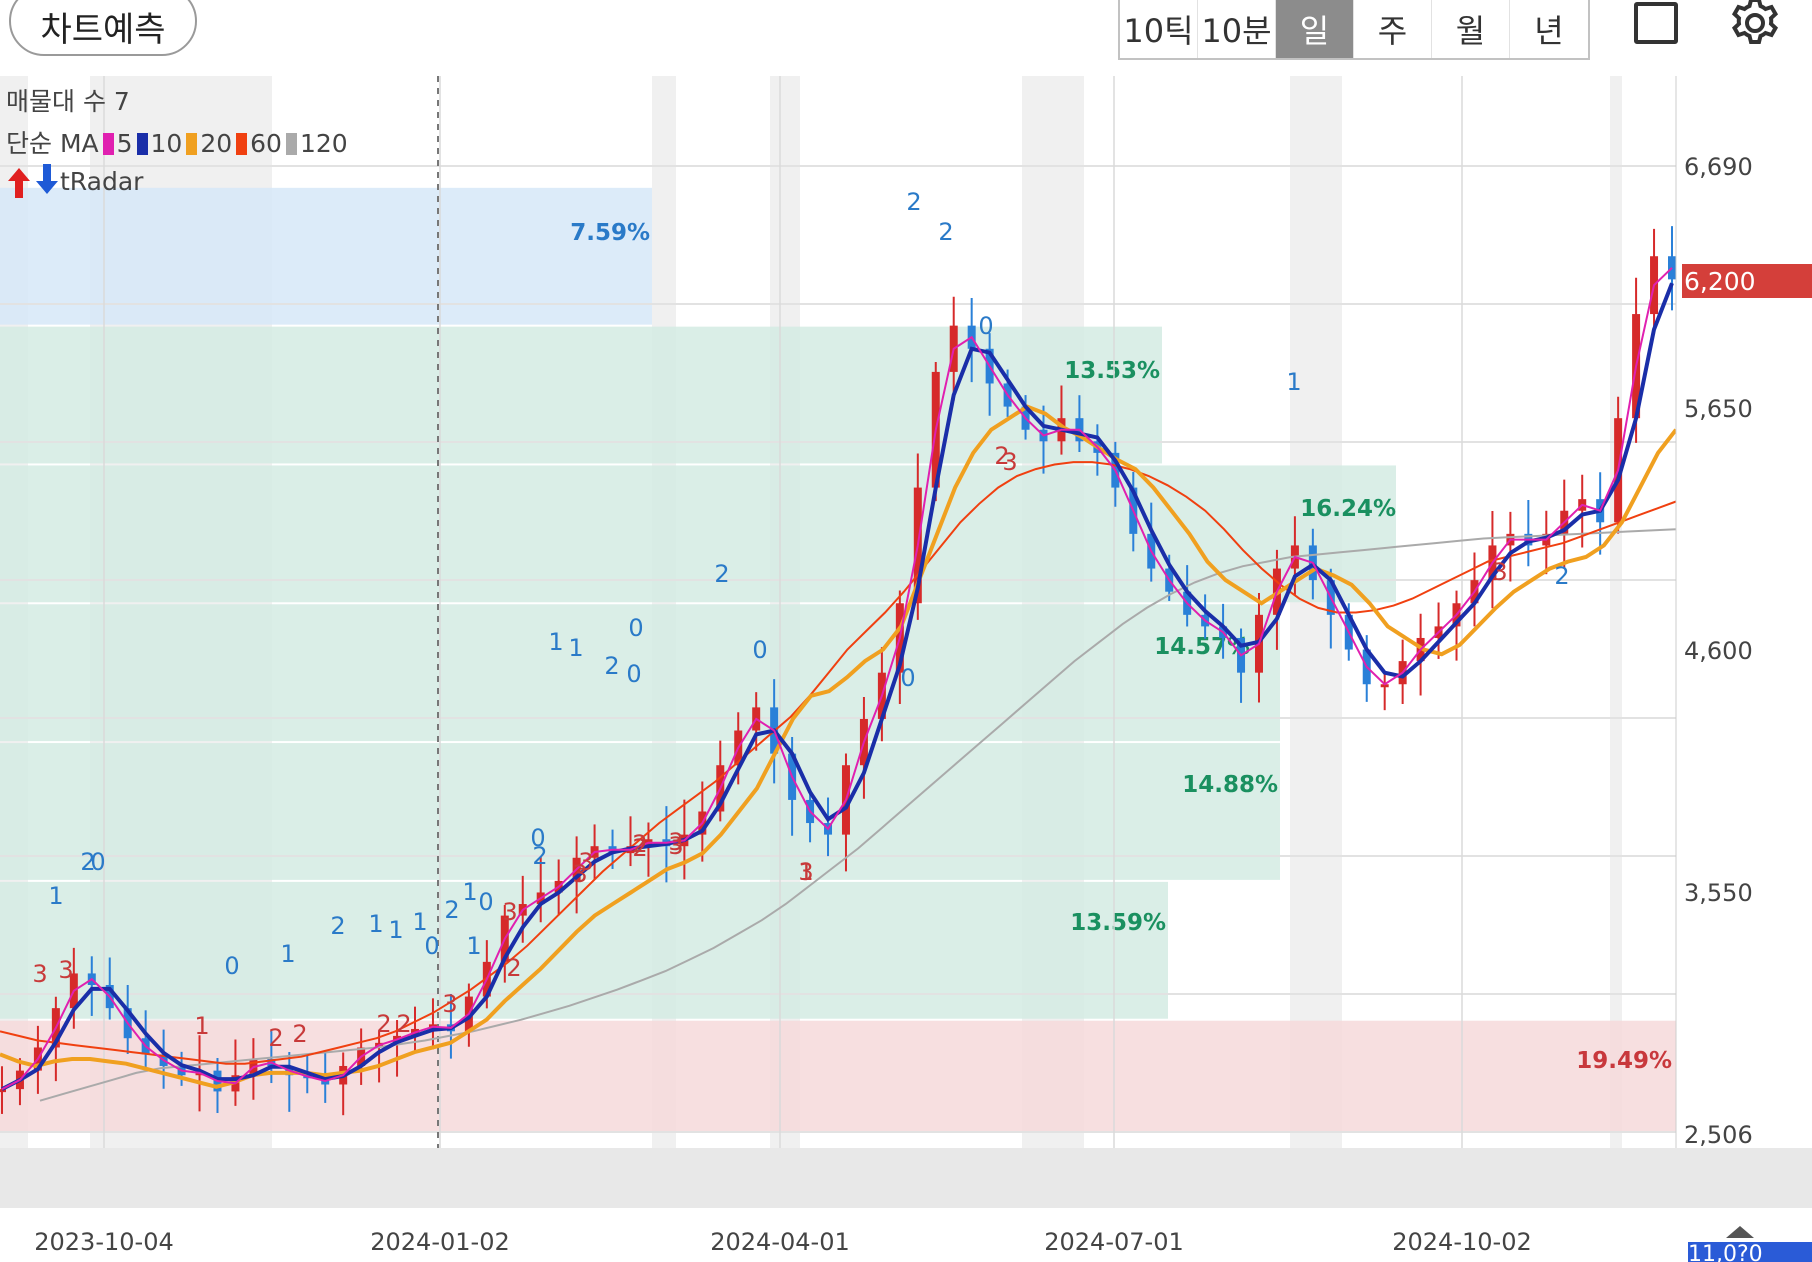 The height and width of the screenshot is (1262, 1812). What do you see at coordinates (1112, 371) in the screenshot?
I see `volume-zone-pct-1: 13.53%` at bounding box center [1112, 371].